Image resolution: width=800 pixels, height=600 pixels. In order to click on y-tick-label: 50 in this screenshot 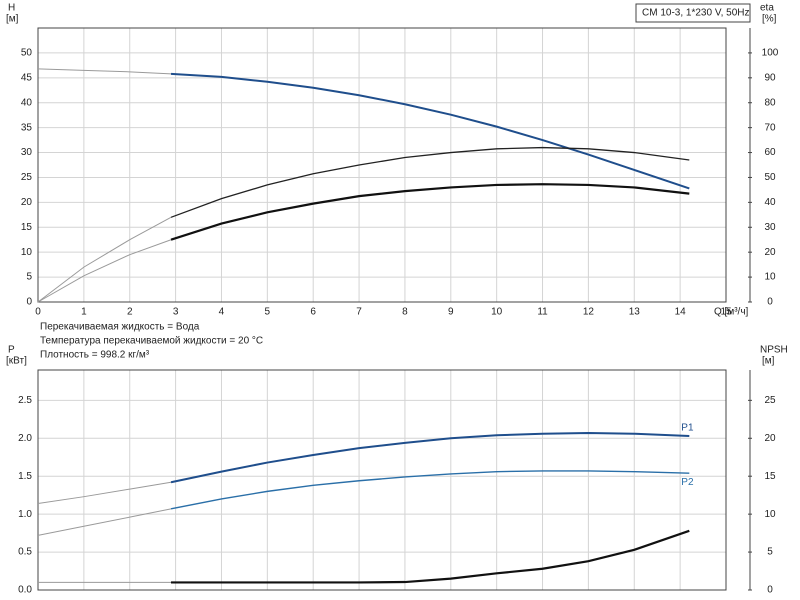, I will do `click(27, 53)`.